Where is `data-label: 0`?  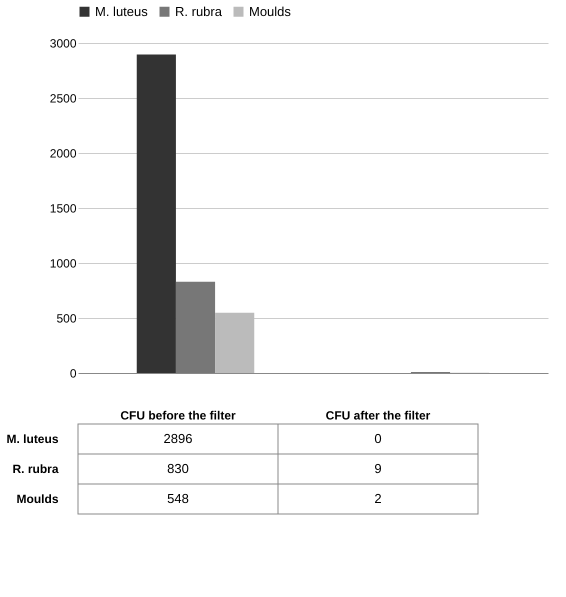
data-label: 0 is located at coordinates (378, 438).